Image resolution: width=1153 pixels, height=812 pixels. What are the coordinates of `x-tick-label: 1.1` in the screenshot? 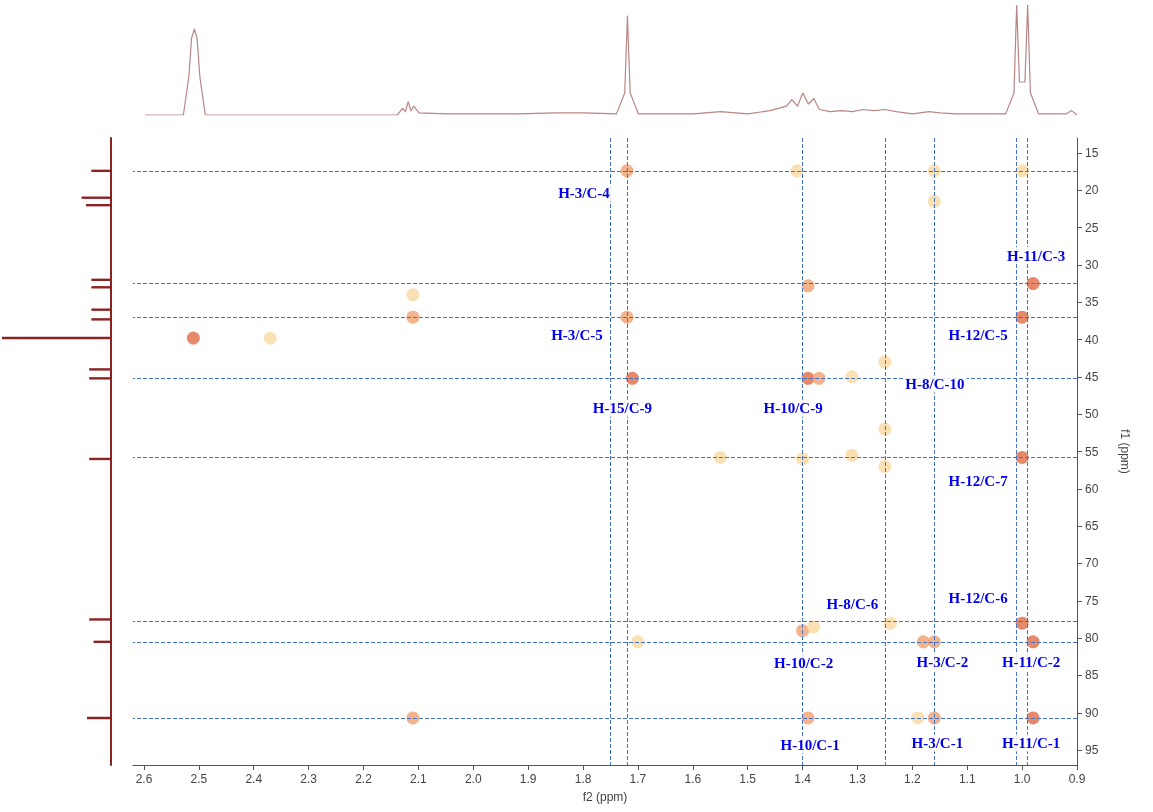 It's located at (967, 779).